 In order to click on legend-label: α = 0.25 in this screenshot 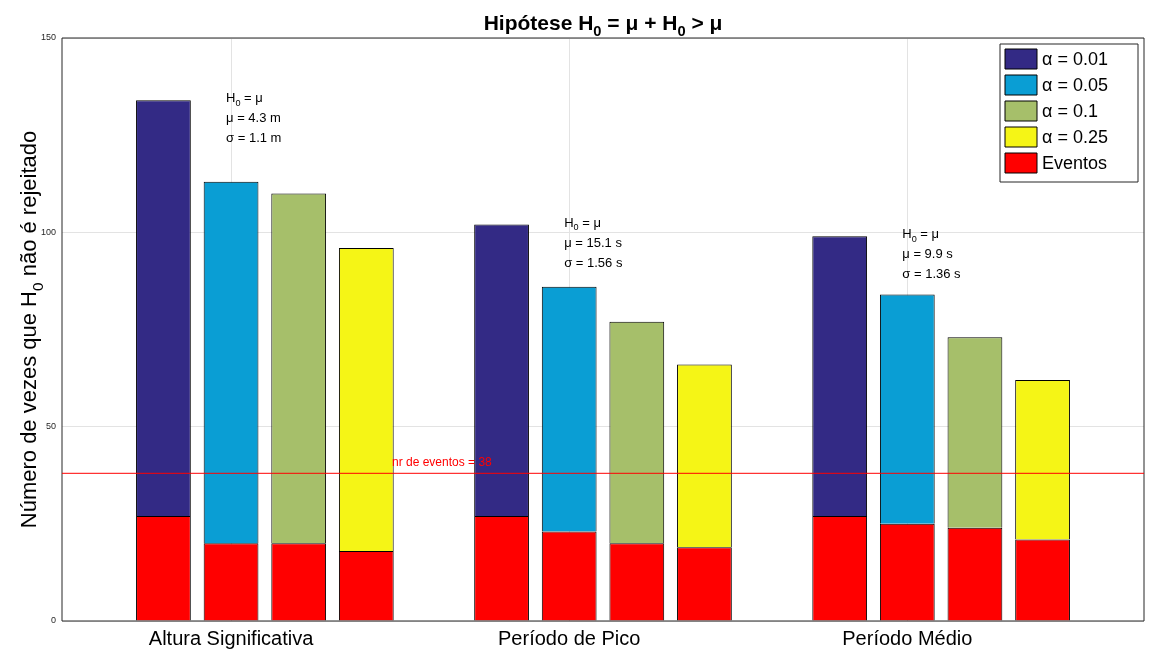, I will do `click(1075, 137)`.